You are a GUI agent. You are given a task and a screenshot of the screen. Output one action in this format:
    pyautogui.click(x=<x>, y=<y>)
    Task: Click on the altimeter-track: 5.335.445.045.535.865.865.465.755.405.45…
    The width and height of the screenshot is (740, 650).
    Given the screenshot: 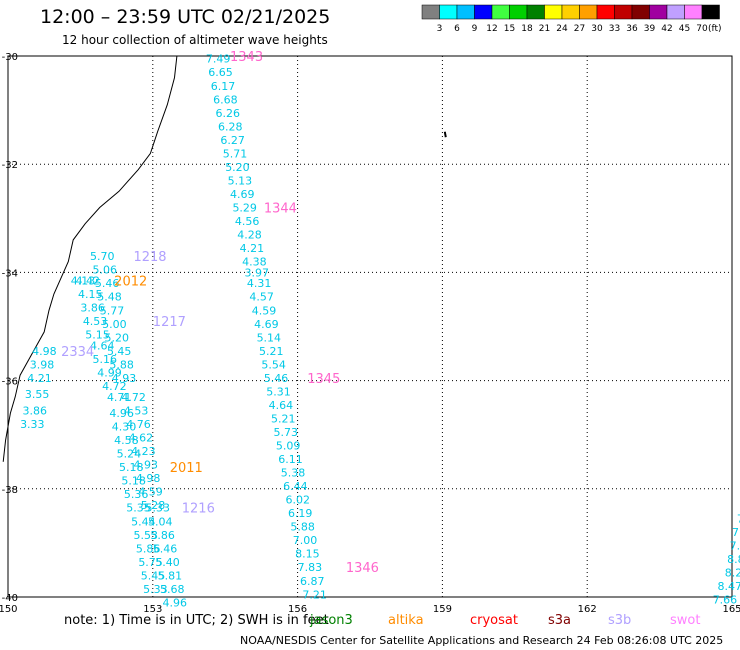 What is the action you would take?
    pyautogui.click(x=173, y=556)
    